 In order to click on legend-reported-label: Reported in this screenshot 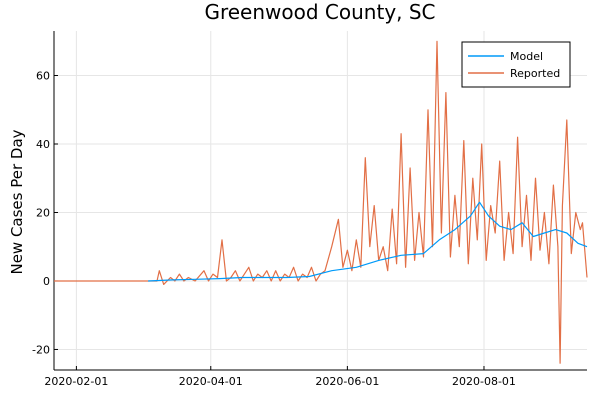, I will do `click(535, 73)`.